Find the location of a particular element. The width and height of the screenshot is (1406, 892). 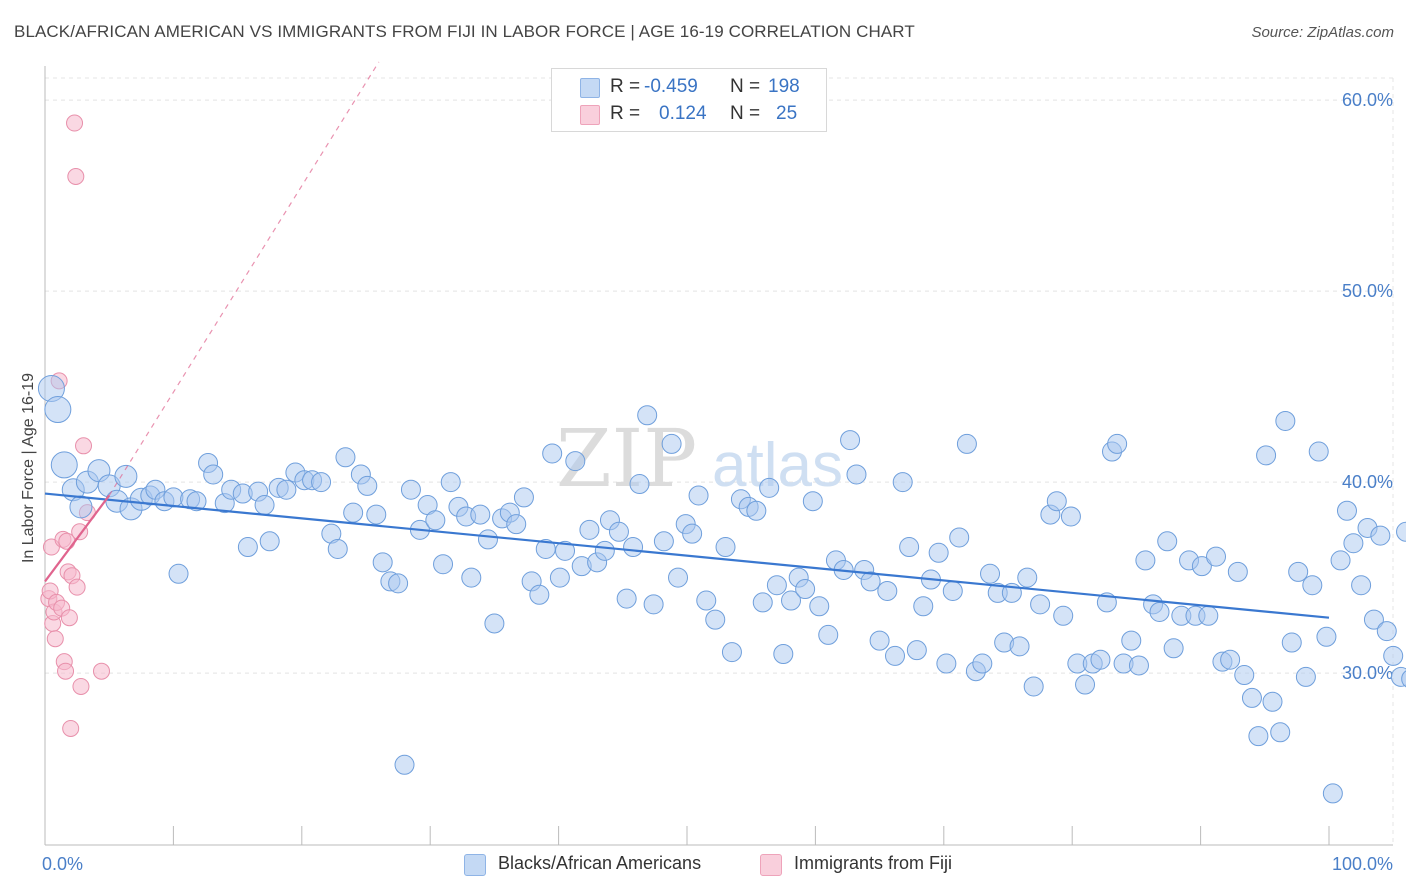

y-tick-label: 50.0% is located at coordinates (1367, 291).